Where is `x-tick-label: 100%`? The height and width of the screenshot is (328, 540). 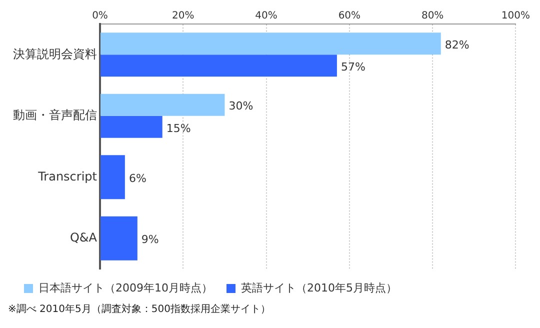 x-tick-label: 100% is located at coordinates (515, 16).